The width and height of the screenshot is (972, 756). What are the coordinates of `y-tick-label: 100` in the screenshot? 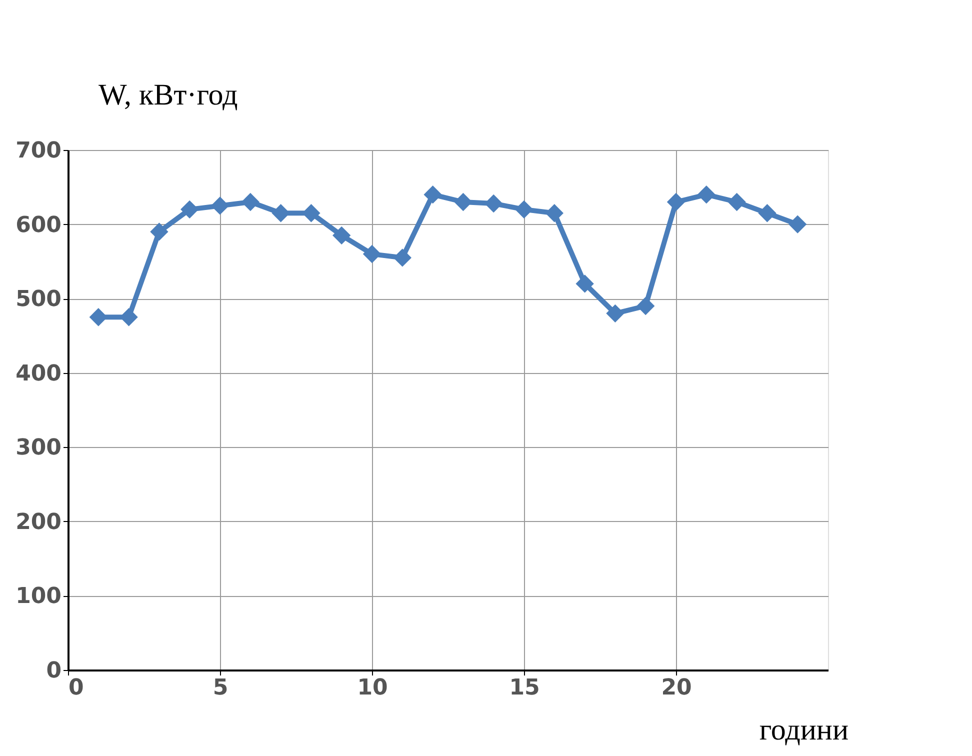 It's located at (39, 597).